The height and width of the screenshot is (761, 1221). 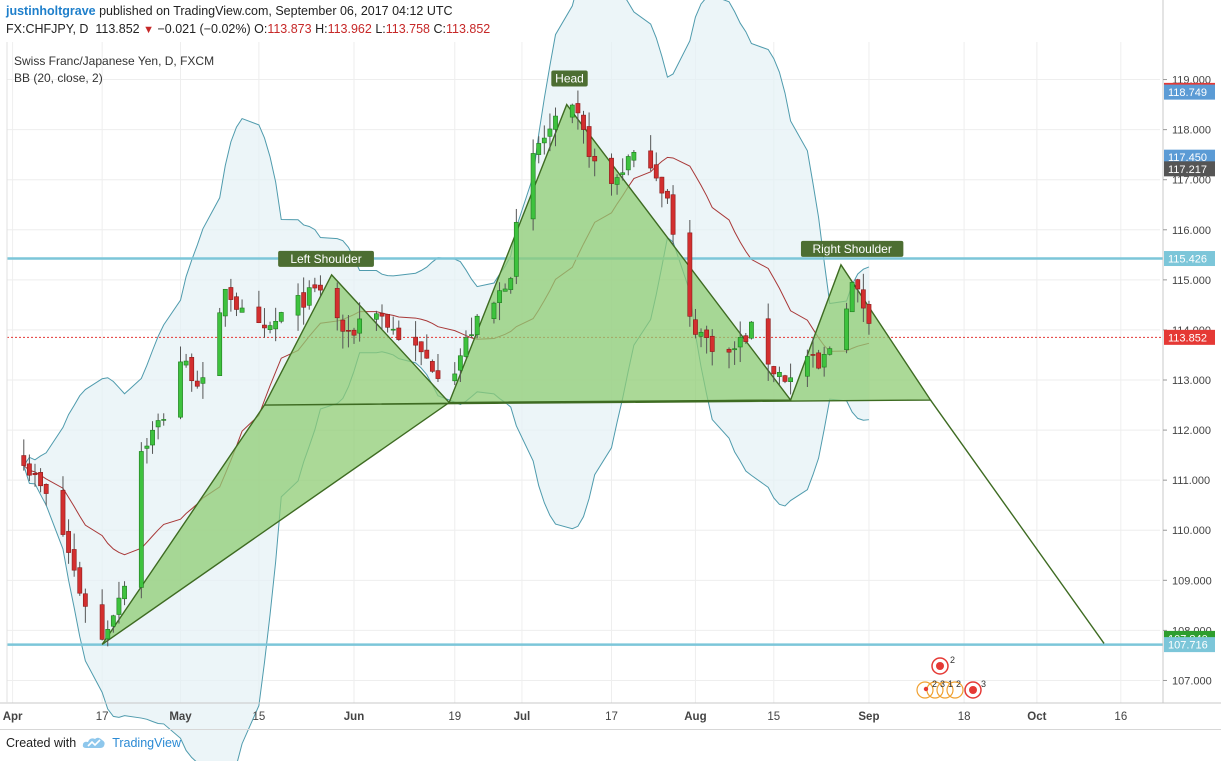 What do you see at coordinates (951, 677) in the screenshot?
I see `event-markers: 2 2 3 1 2 3` at bounding box center [951, 677].